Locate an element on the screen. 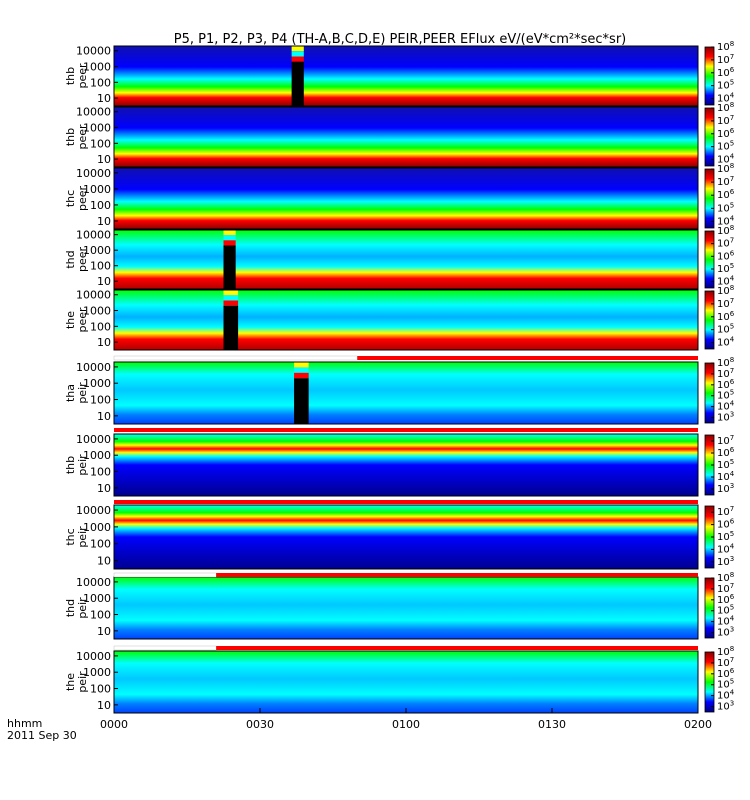 This screenshot has width=750, height=800. x-tick-label: 0000 is located at coordinates (114, 724).